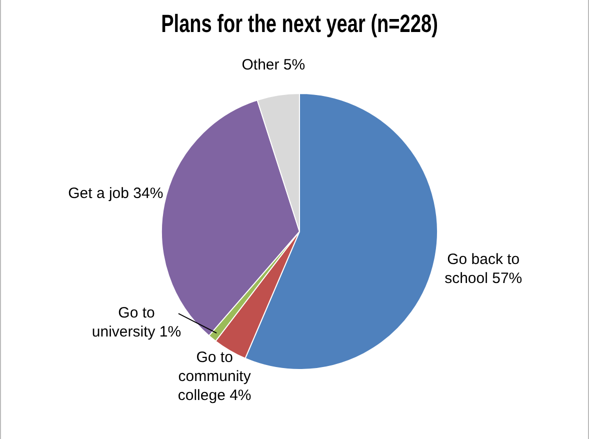 The width and height of the screenshot is (589, 439). What do you see at coordinates (274, 65) in the screenshot?
I see `slice-label: Other 5%` at bounding box center [274, 65].